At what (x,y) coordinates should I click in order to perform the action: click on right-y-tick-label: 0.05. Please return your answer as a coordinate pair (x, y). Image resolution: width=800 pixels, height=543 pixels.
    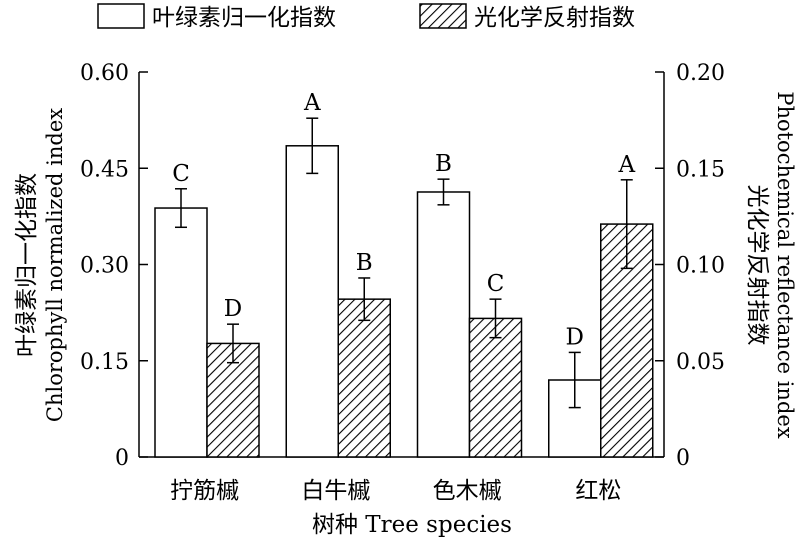
    Looking at the image, I should click on (700, 362).